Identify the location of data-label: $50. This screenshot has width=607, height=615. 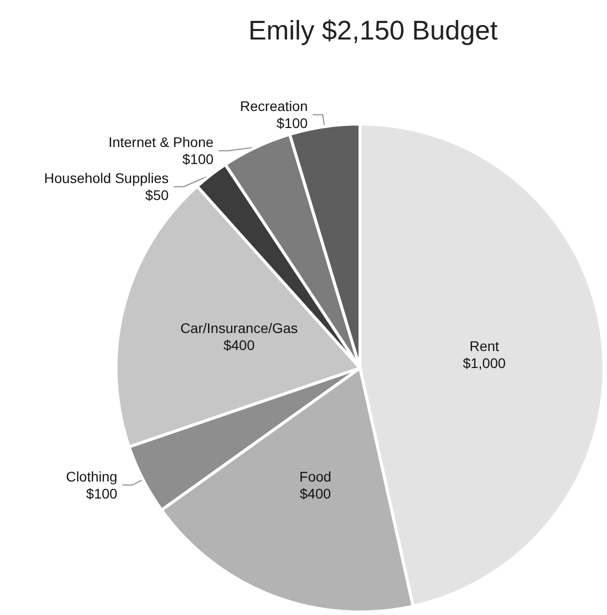
(157, 195).